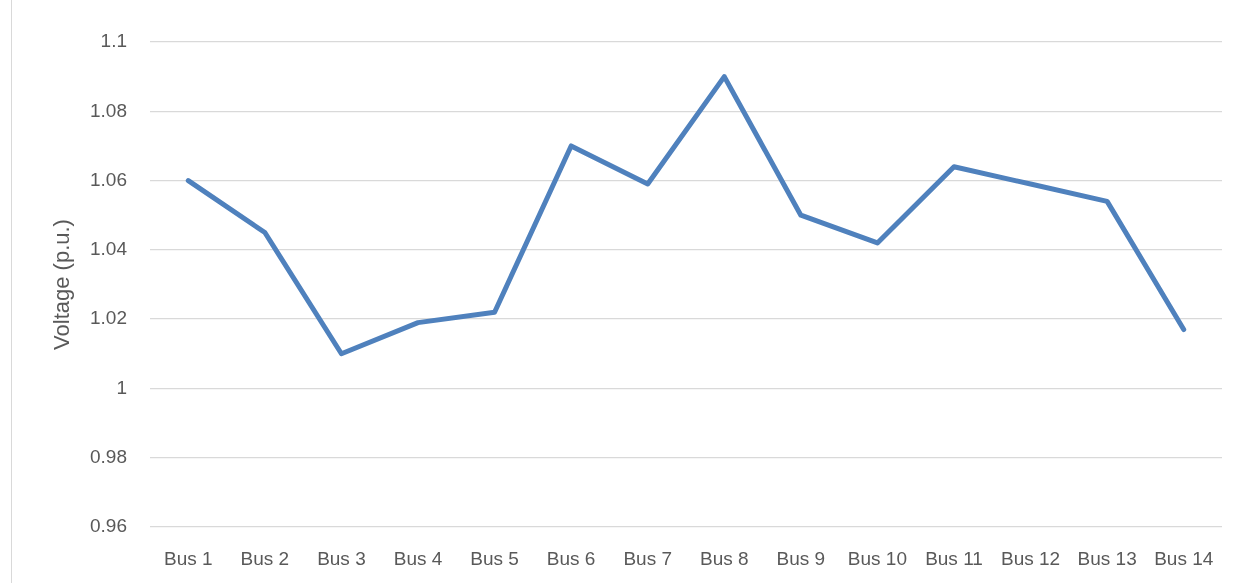 The image size is (1248, 583). Describe the element at coordinates (188, 558) in the screenshot. I see `x-tick-label: Bus 1` at that location.